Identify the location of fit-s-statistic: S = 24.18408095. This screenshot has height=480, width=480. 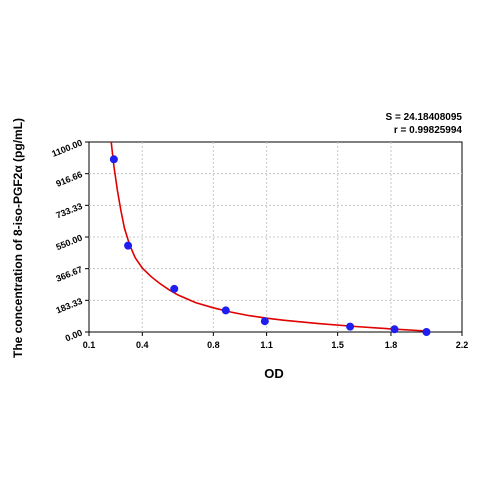
(423, 117).